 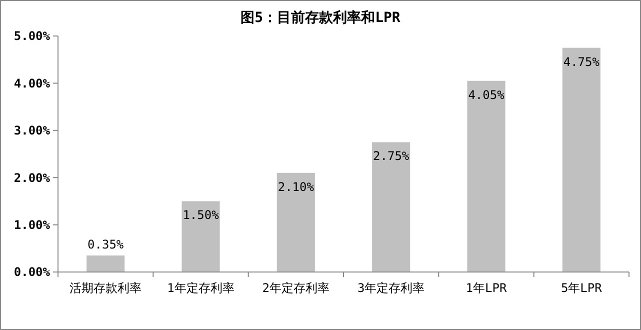 I want to click on x-tick-label: 3年定存利率, so click(x=391, y=288).